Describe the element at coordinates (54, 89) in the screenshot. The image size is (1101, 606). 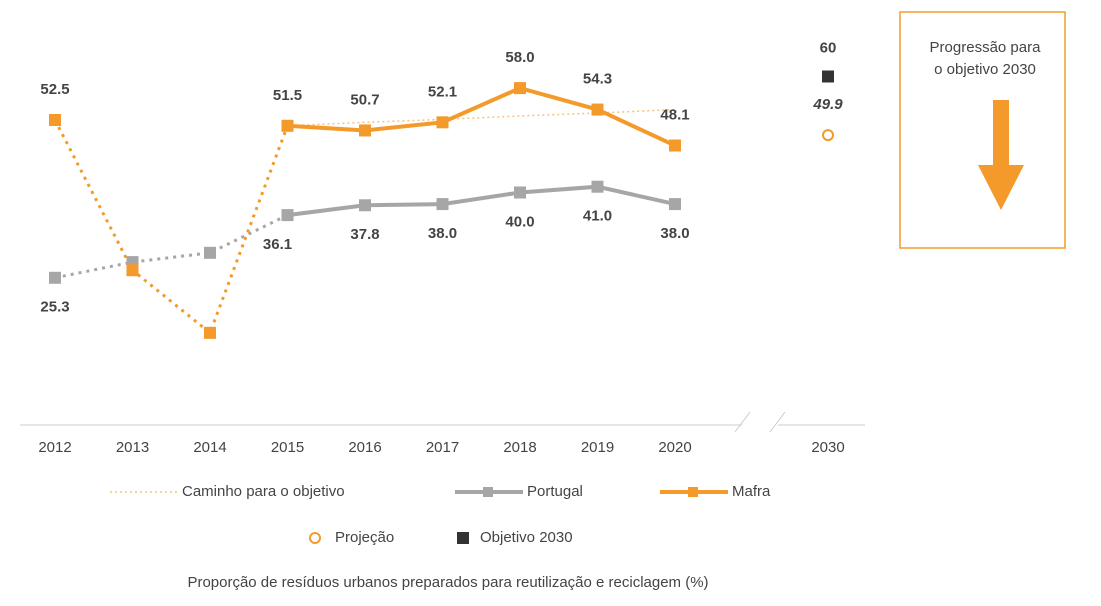
I see `data-label: 52.5` at that location.